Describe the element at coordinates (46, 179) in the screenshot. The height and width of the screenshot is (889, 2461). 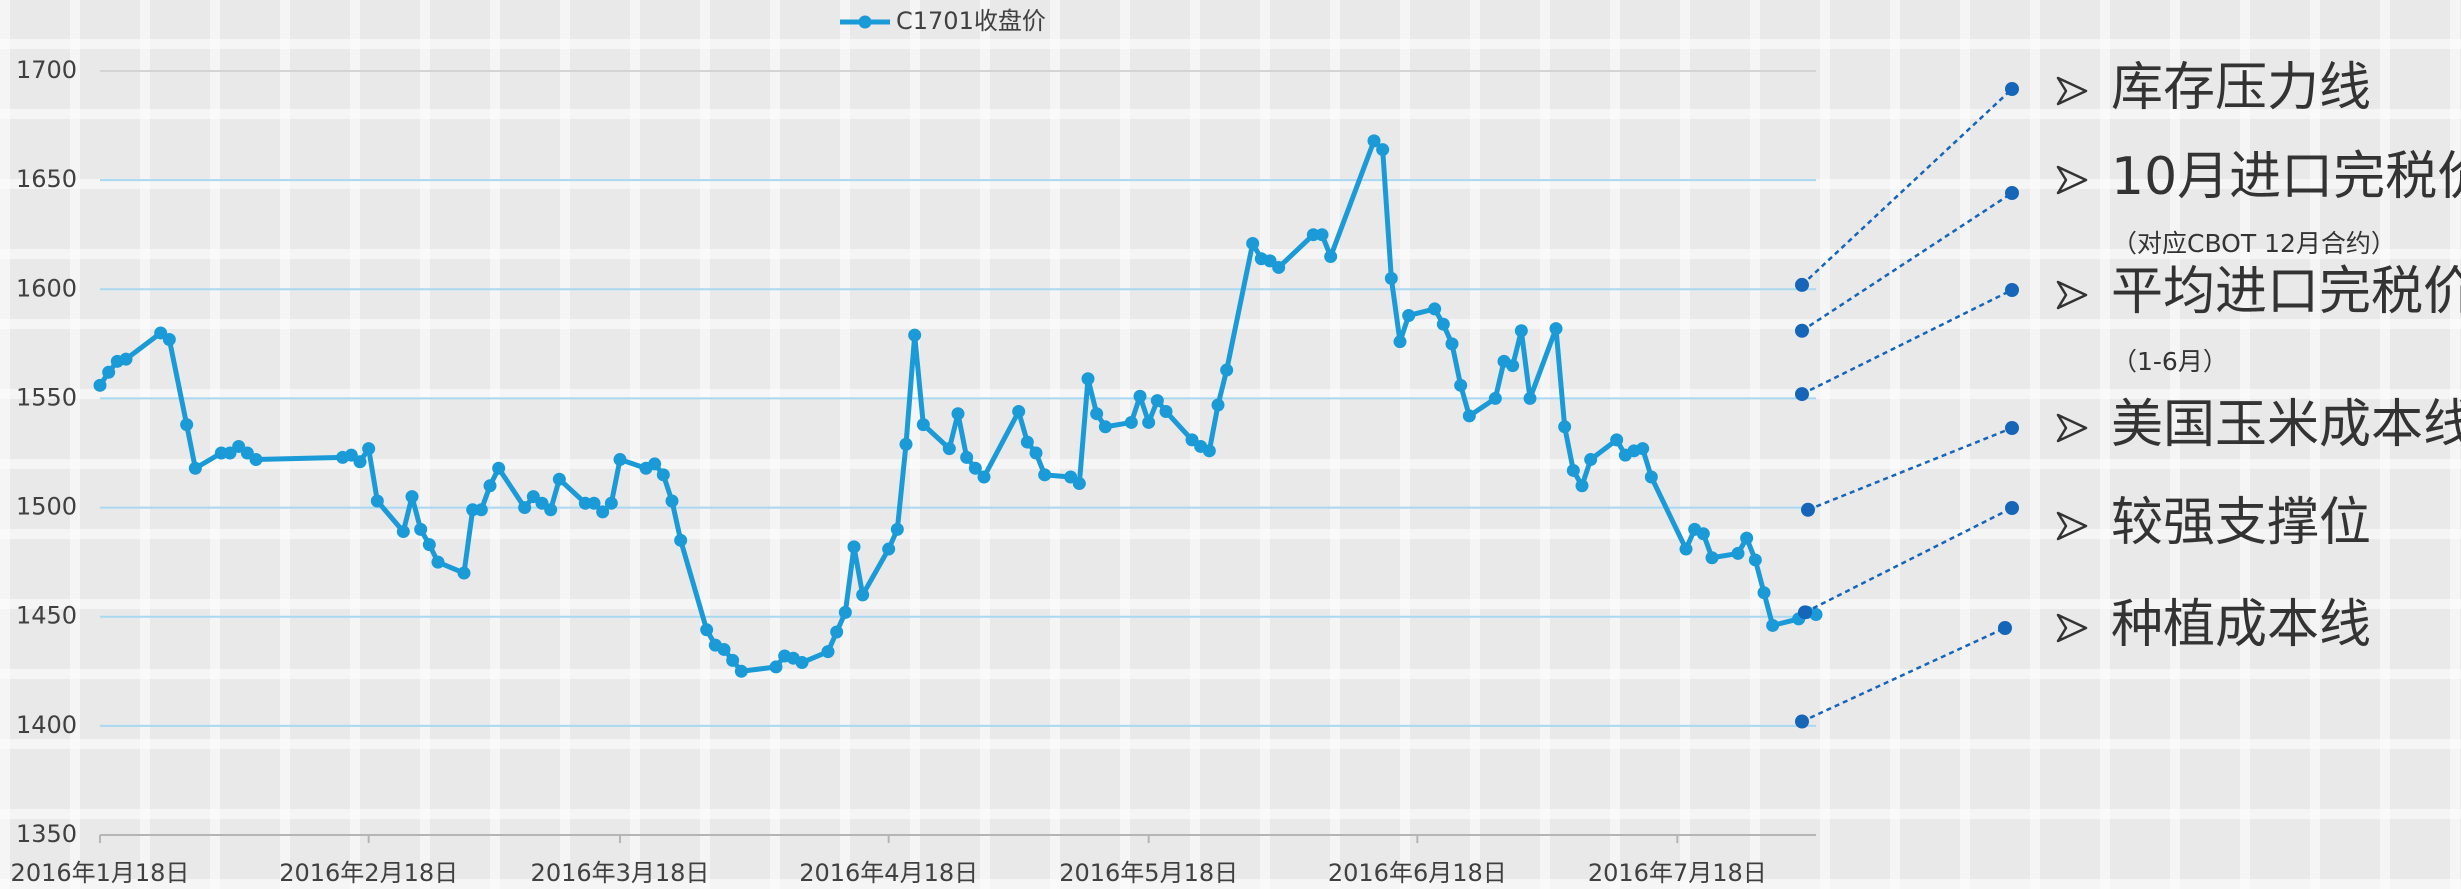
I see `y-tick-label: 1650` at that location.